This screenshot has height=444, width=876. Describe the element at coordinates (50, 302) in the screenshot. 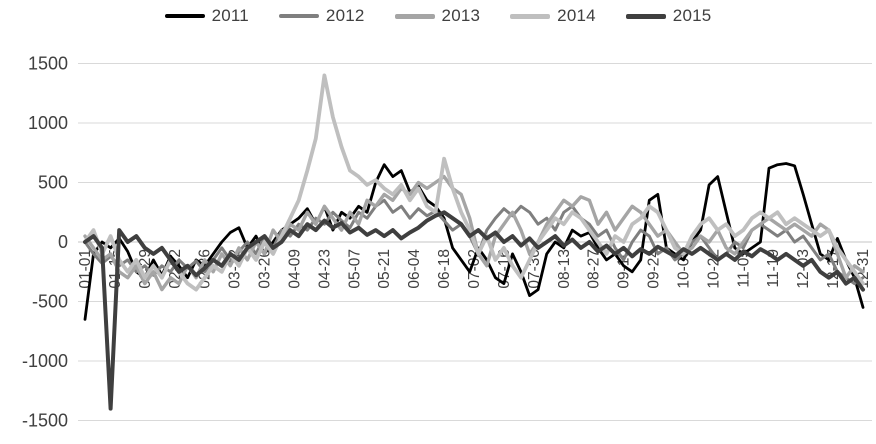

I see `y-tick-label: -500` at that location.